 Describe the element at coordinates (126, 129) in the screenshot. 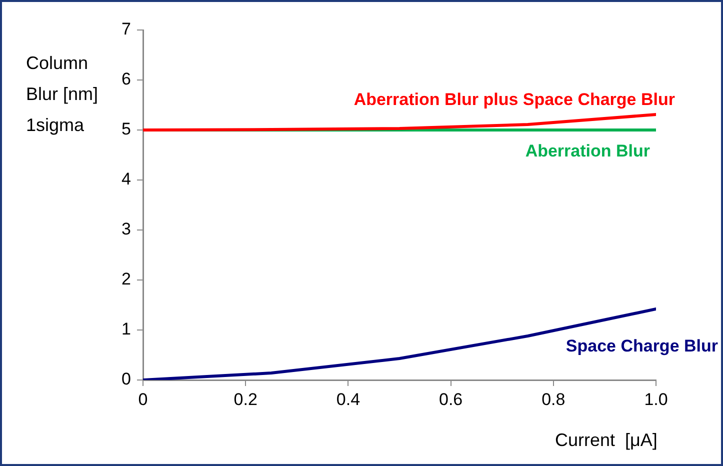

I see `y-tick-label: 5` at that location.